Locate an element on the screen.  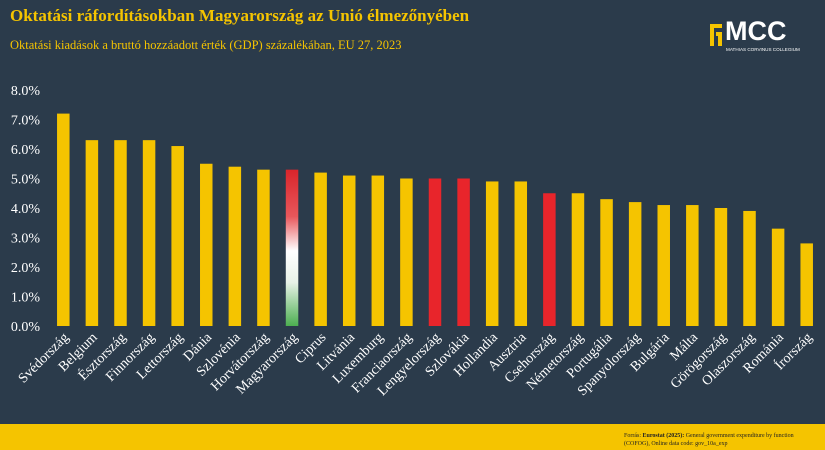
y-tick-label: 0.0% is located at coordinates (26, 327).